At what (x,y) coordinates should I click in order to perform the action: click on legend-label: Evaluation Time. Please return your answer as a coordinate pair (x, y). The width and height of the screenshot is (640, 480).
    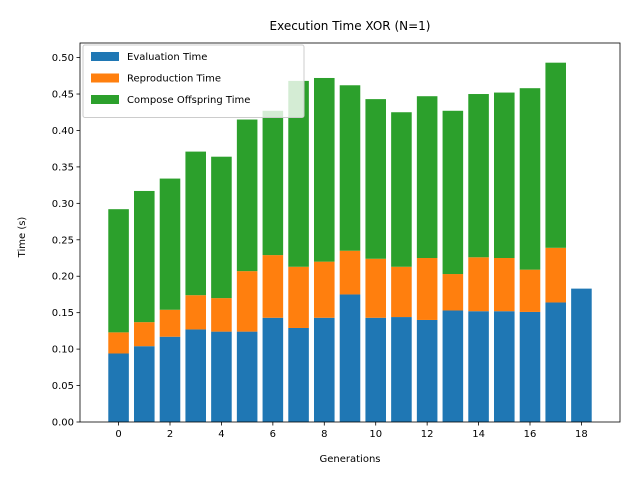
    Looking at the image, I should click on (167, 57).